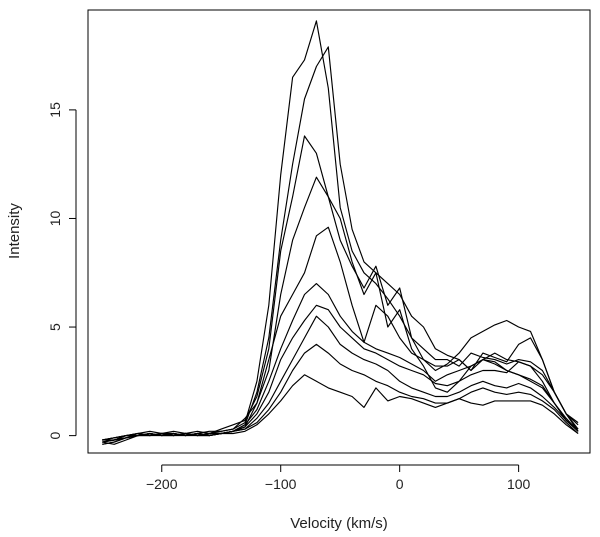  What do you see at coordinates (55, 327) in the screenshot?
I see `y-tick-label: 5` at bounding box center [55, 327].